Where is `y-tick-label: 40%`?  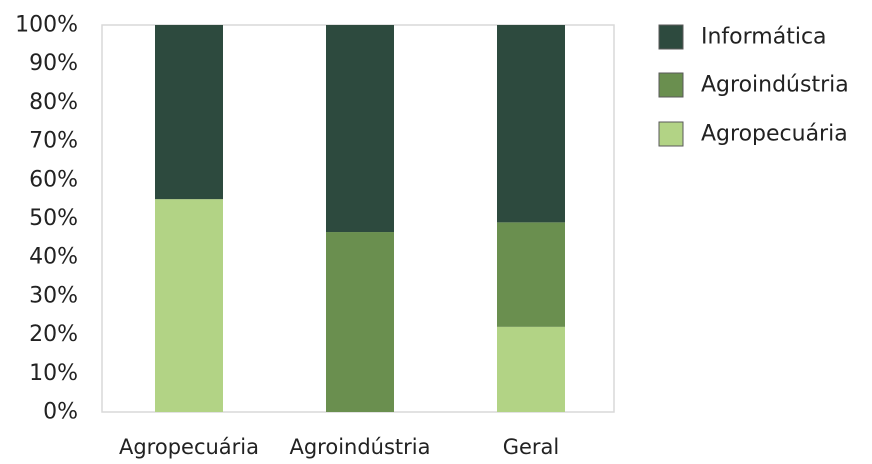
y-tick-label: 40% is located at coordinates (53, 257).